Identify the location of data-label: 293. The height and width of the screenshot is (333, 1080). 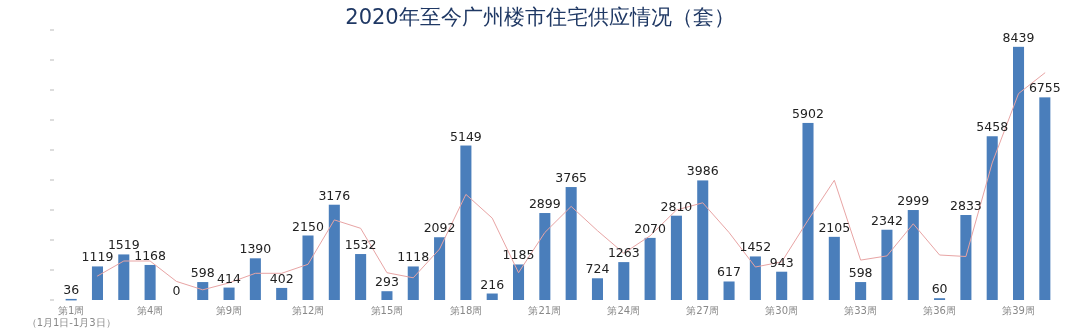
(387, 282).